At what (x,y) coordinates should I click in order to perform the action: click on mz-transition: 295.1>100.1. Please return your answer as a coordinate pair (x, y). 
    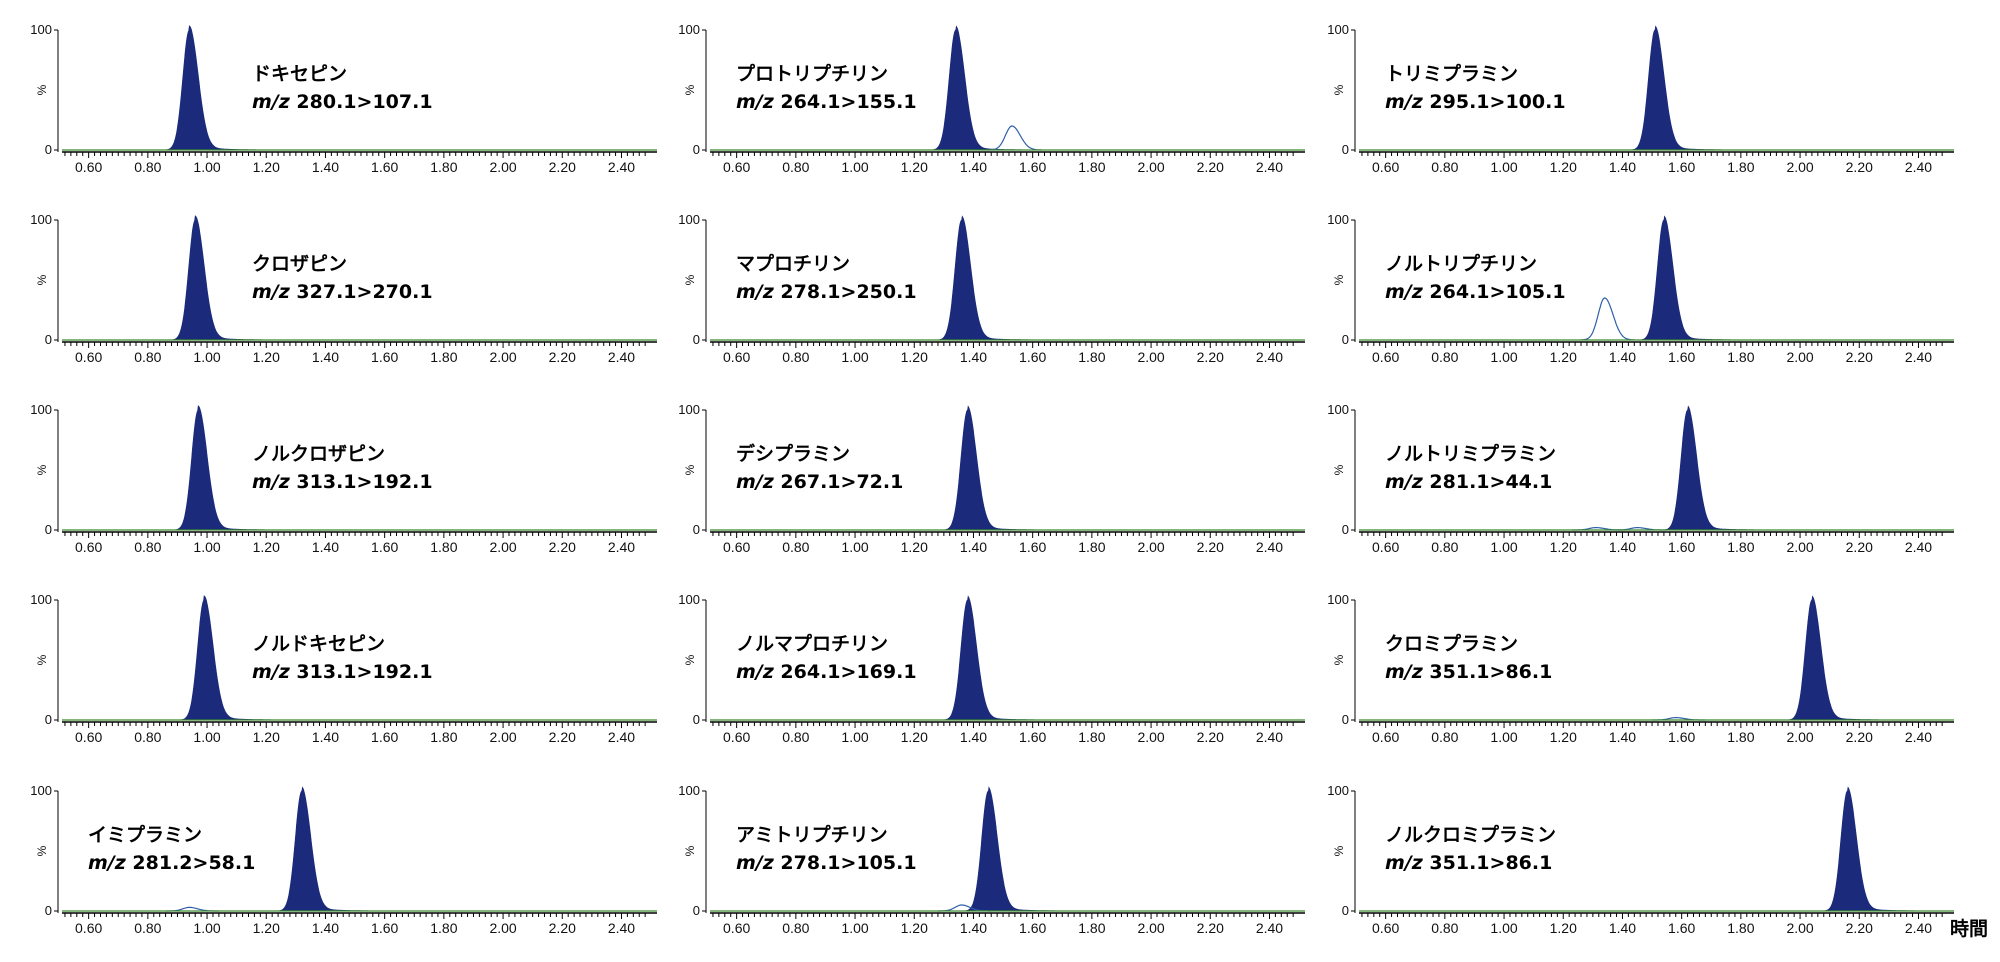
    Looking at the image, I should click on (1497, 102).